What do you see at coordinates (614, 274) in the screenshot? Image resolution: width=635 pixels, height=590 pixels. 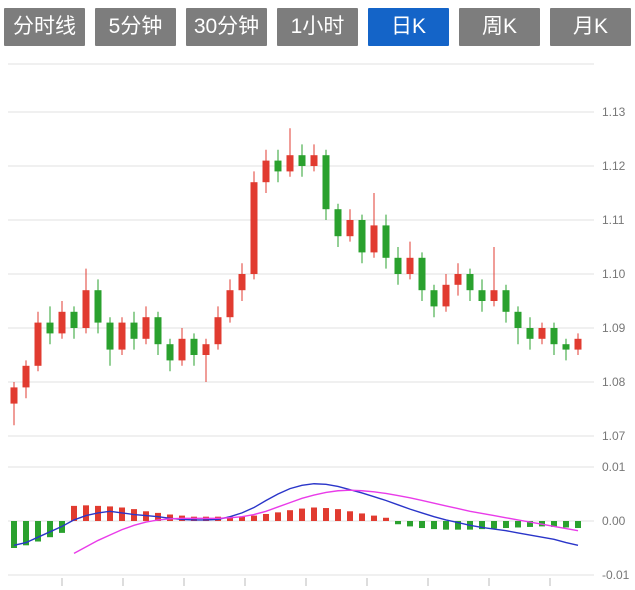 I see `price-tick-label: 1.10` at bounding box center [614, 274].